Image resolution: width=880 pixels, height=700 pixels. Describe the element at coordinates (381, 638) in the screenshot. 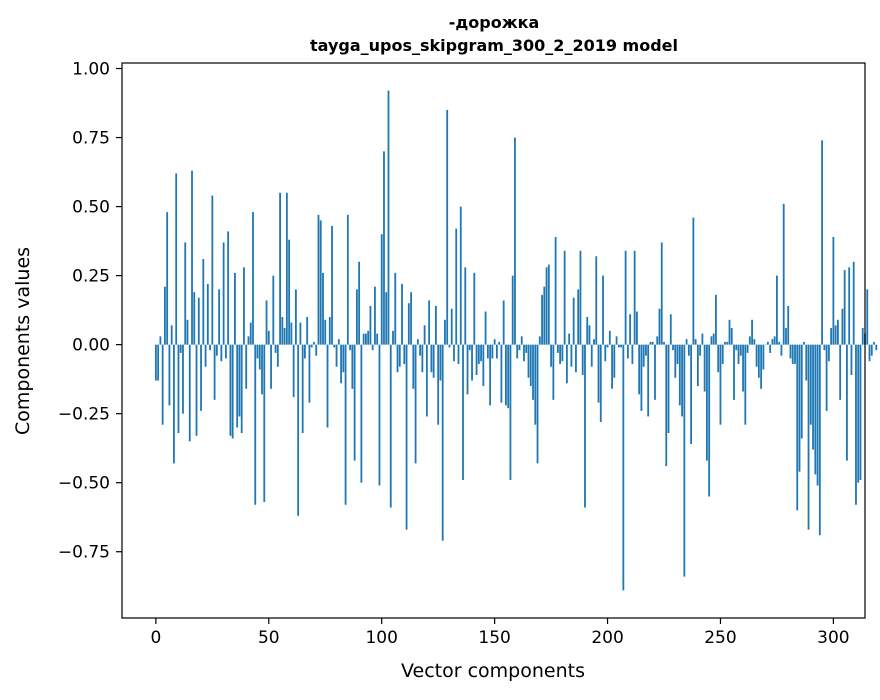

I see `x-tick-label: 100` at that location.